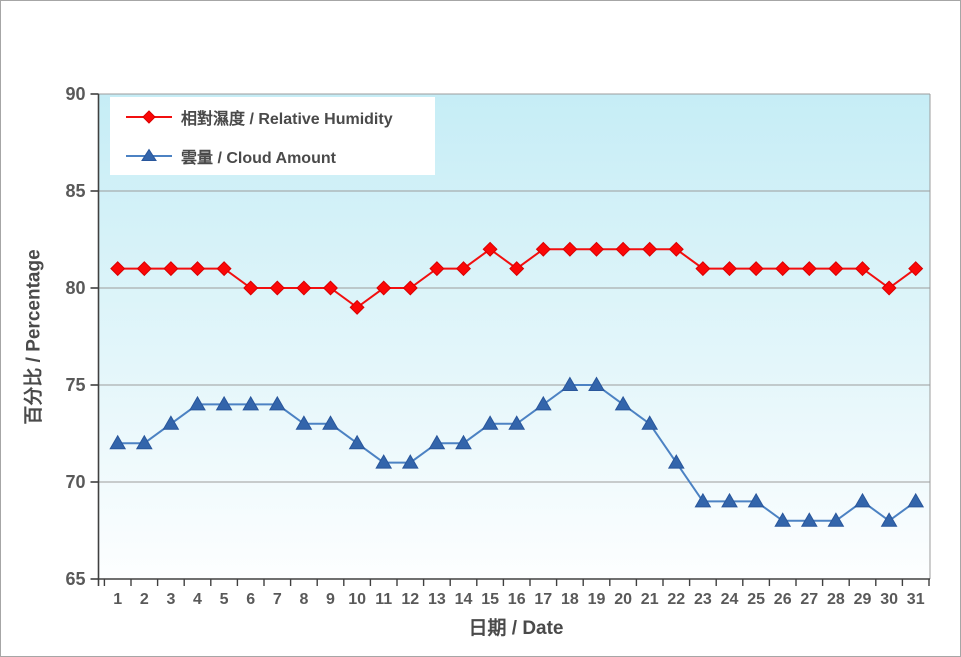 The image size is (961, 657). Describe the element at coordinates (490, 599) in the screenshot. I see `x-tick-label: 15` at that location.